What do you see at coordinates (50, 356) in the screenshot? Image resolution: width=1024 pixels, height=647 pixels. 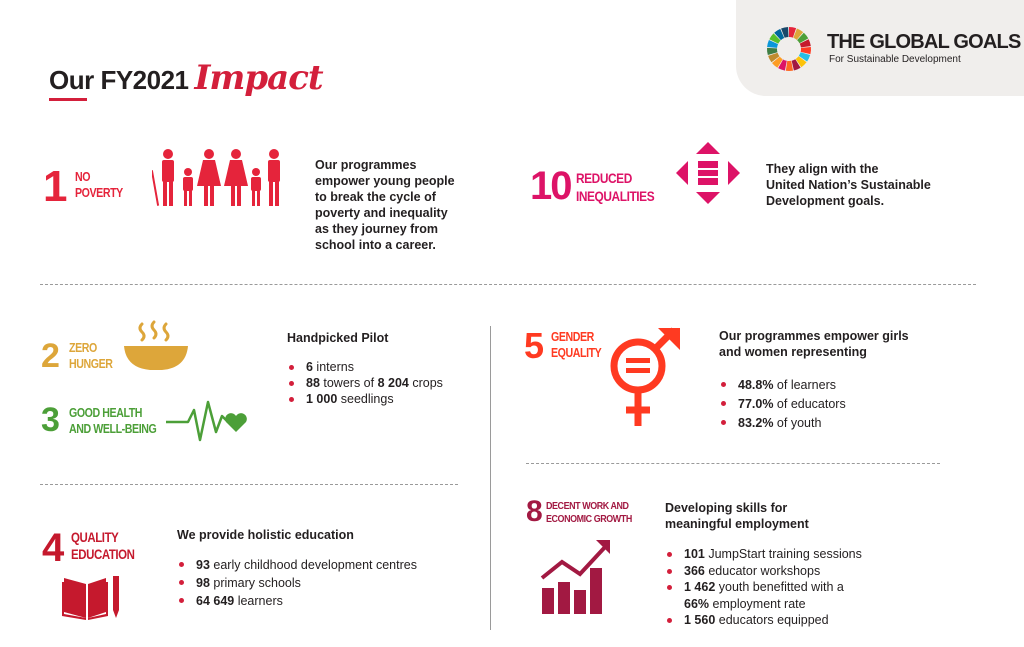 I see `goal-2-number: 2` at bounding box center [50, 356].